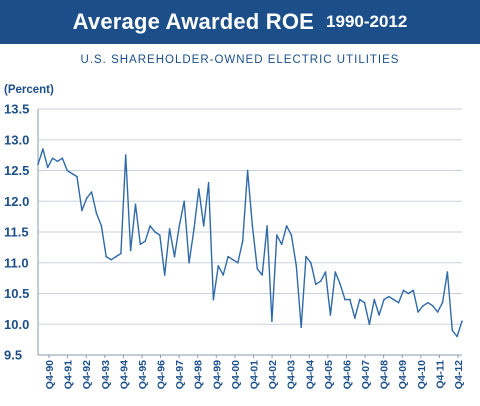  Describe the element at coordinates (199, 374) in the screenshot. I see `x-tick-label-8: Q4-98` at that location.